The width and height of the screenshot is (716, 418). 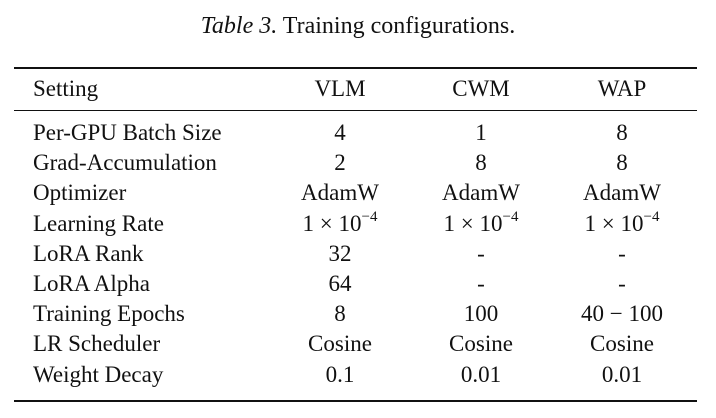 I want to click on row-setting: LoRA Alpha, so click(x=91, y=283).